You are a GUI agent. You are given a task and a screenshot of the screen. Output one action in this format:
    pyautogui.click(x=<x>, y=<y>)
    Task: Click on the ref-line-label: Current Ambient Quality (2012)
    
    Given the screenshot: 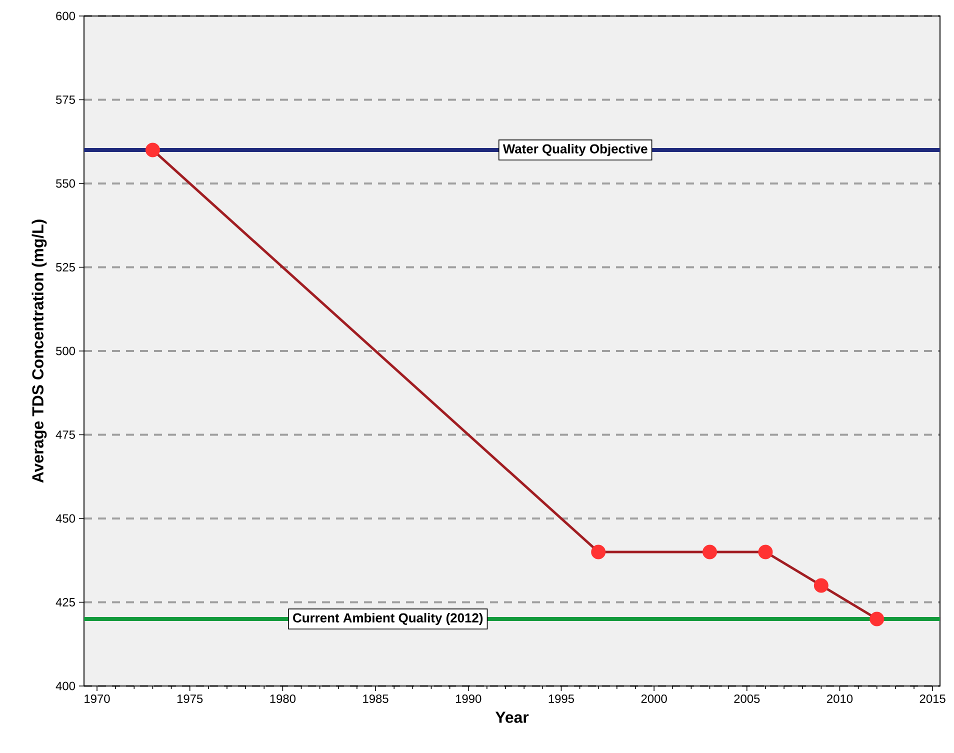 What is the action you would take?
    pyautogui.click(x=388, y=619)
    